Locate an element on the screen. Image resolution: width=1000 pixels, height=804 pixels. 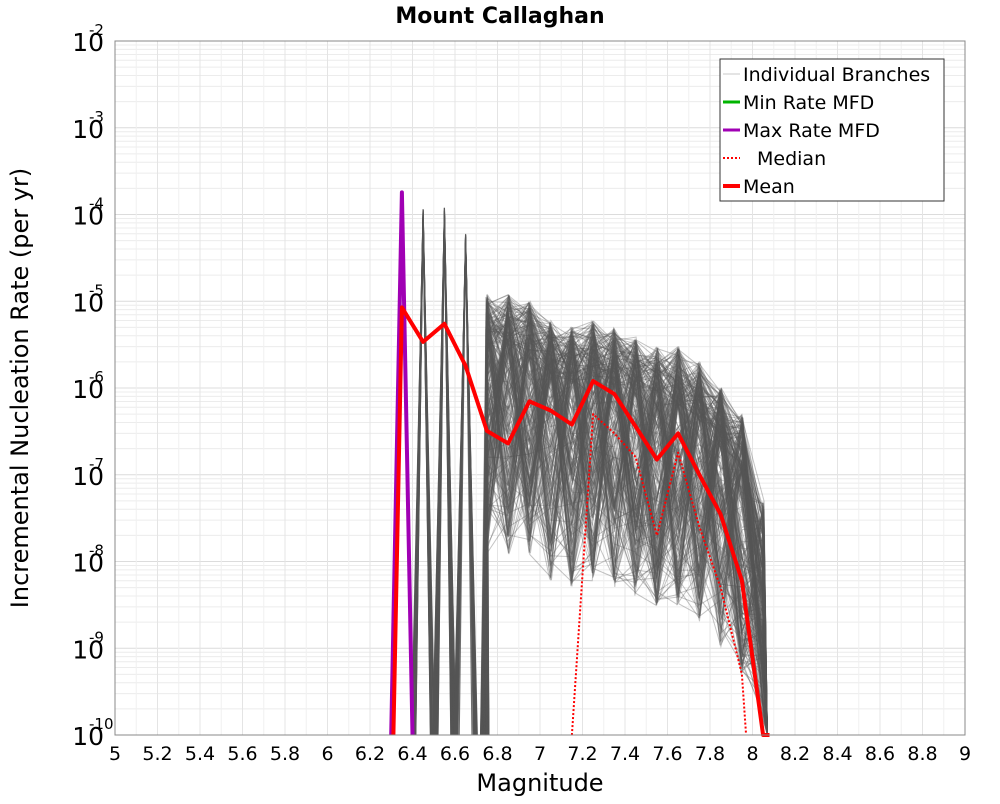
x-tick-label: 6.8 is located at coordinates (497, 754).